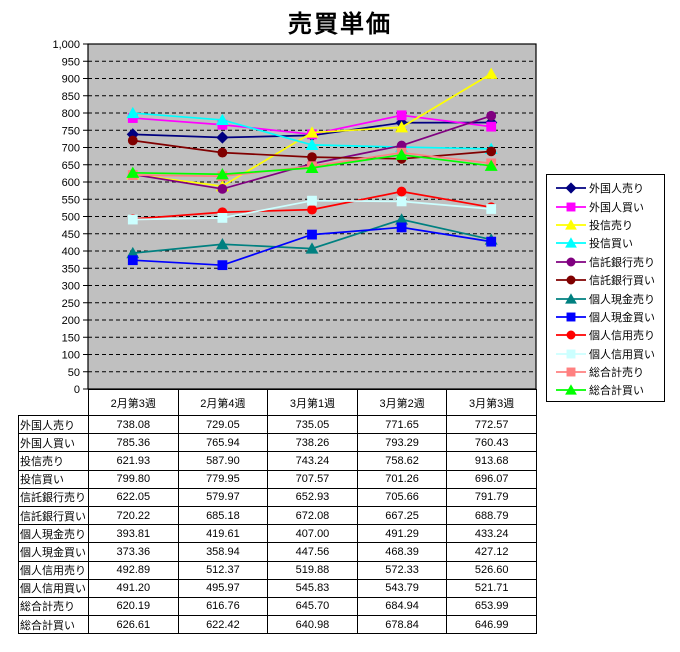 Image resolution: width=680 pixels, height=652 pixels. What do you see at coordinates (77, 390) in the screenshot?
I see `y-axis-label: 0` at bounding box center [77, 390].